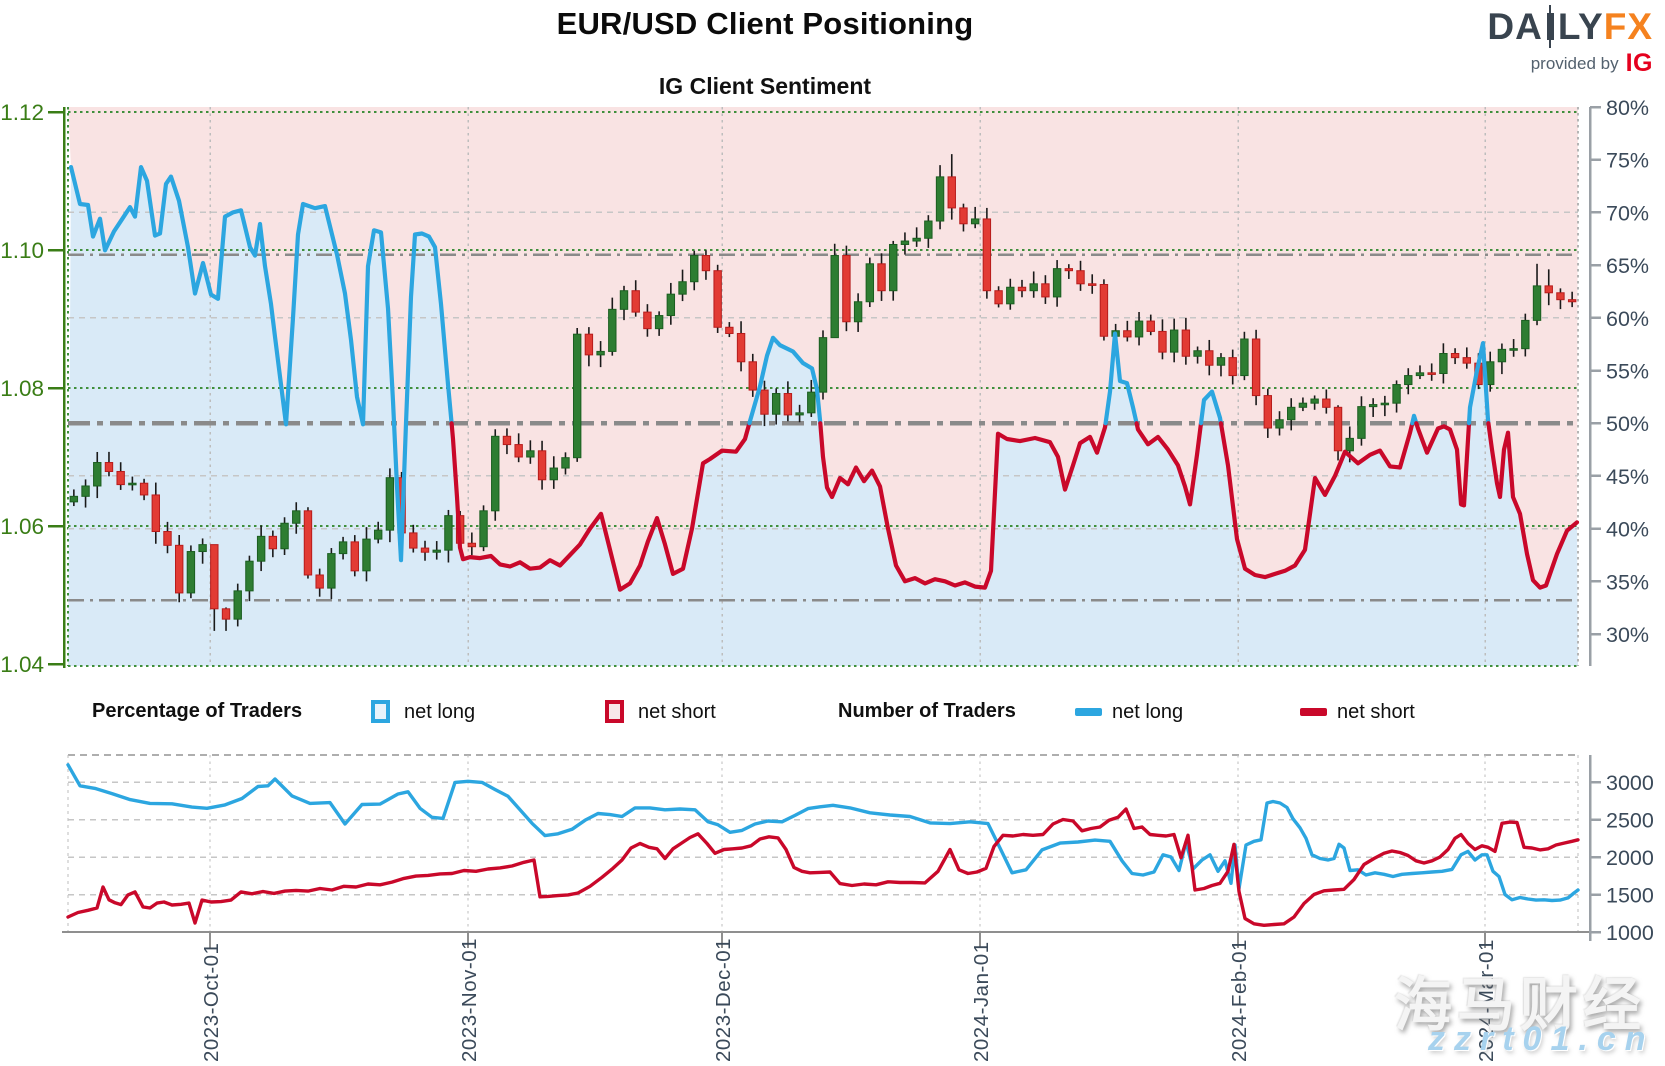 This screenshot has width=1665, height=1066. I want to click on price-tick-label: 1.10, so click(22, 250).